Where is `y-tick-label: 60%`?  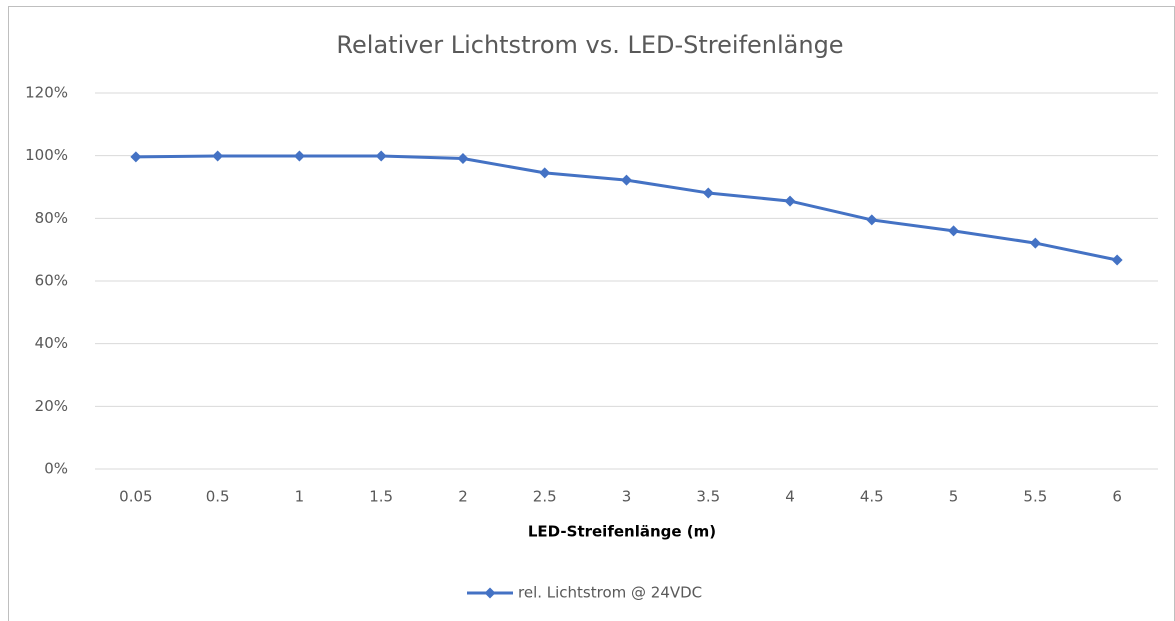
y-tick-label: 60% is located at coordinates (51, 281).